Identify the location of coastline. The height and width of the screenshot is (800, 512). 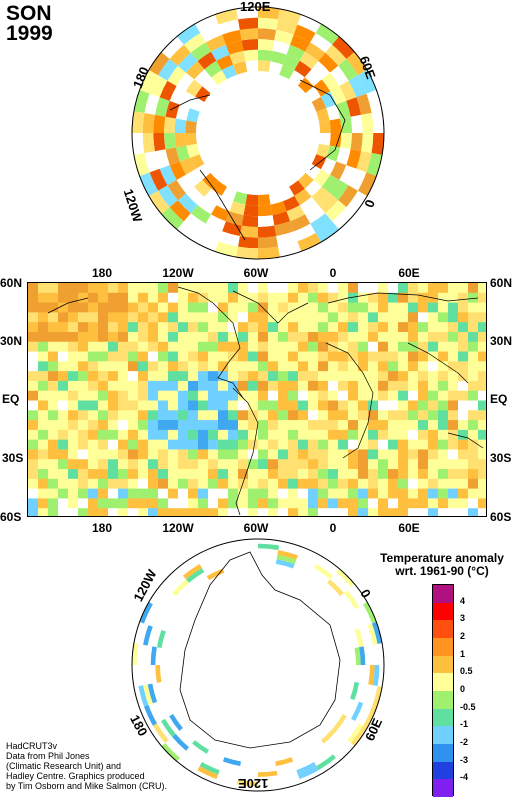
(403, 298).